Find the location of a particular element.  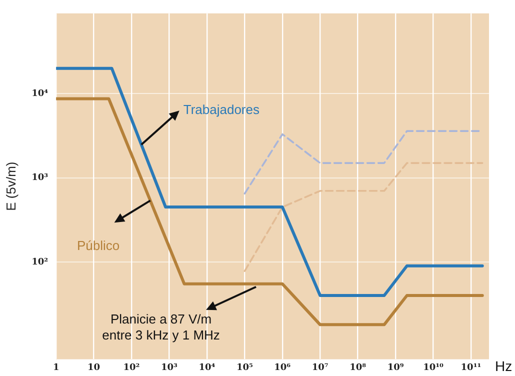

x-tick-label: 10¹¹ is located at coordinates (471, 367).